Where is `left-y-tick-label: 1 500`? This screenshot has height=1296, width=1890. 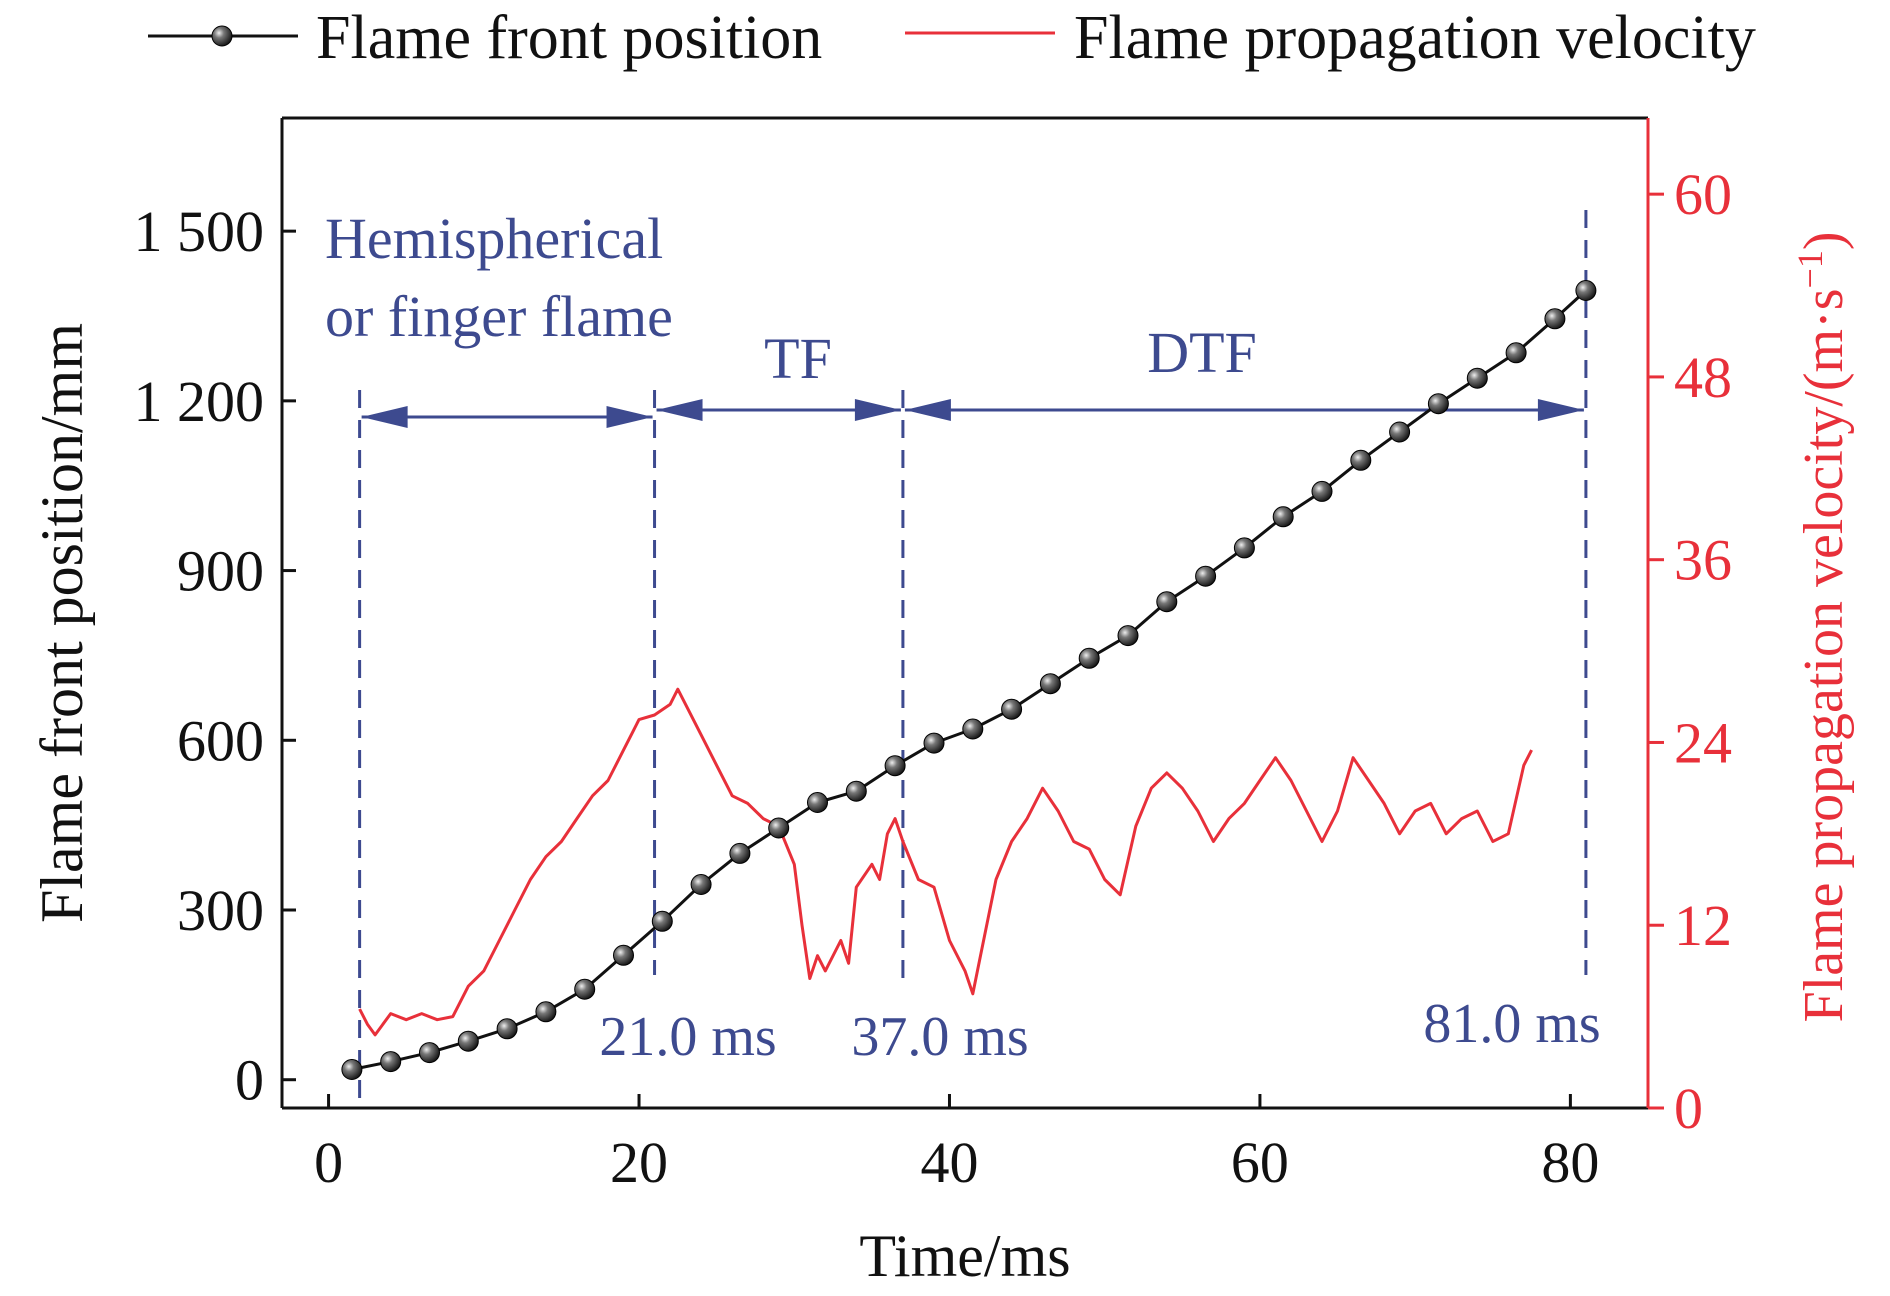
left-y-tick-label: 1 500 is located at coordinates (199, 231).